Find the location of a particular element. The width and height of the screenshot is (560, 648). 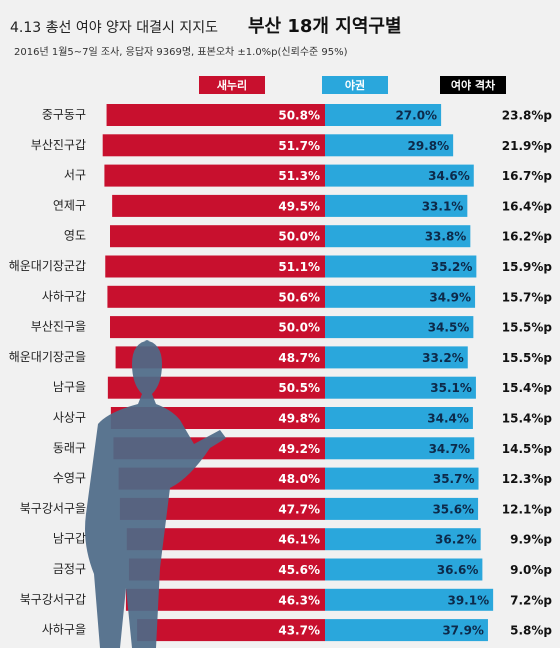

category-label: 금정구 is located at coordinates (69, 569).